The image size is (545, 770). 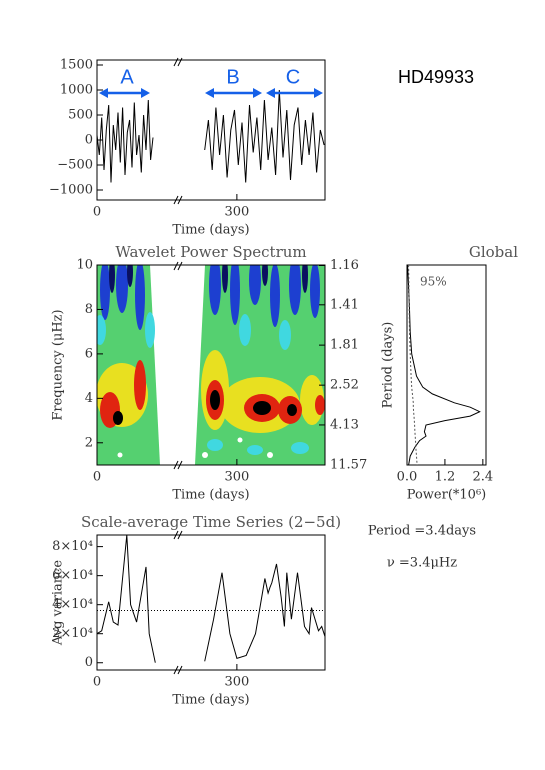 What do you see at coordinates (482, 477) in the screenshot?
I see `x-tick-label: 2.4` at bounding box center [482, 477].